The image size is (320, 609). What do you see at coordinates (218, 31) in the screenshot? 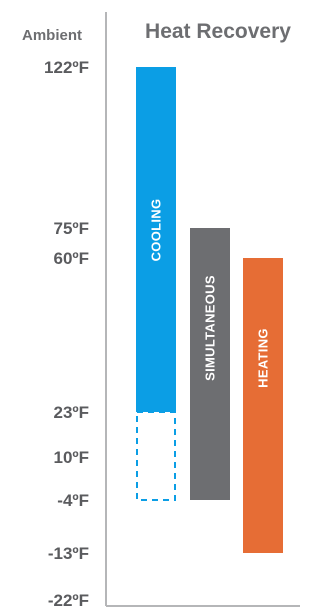
I see `chart-title: Heat Recovery` at bounding box center [218, 31].